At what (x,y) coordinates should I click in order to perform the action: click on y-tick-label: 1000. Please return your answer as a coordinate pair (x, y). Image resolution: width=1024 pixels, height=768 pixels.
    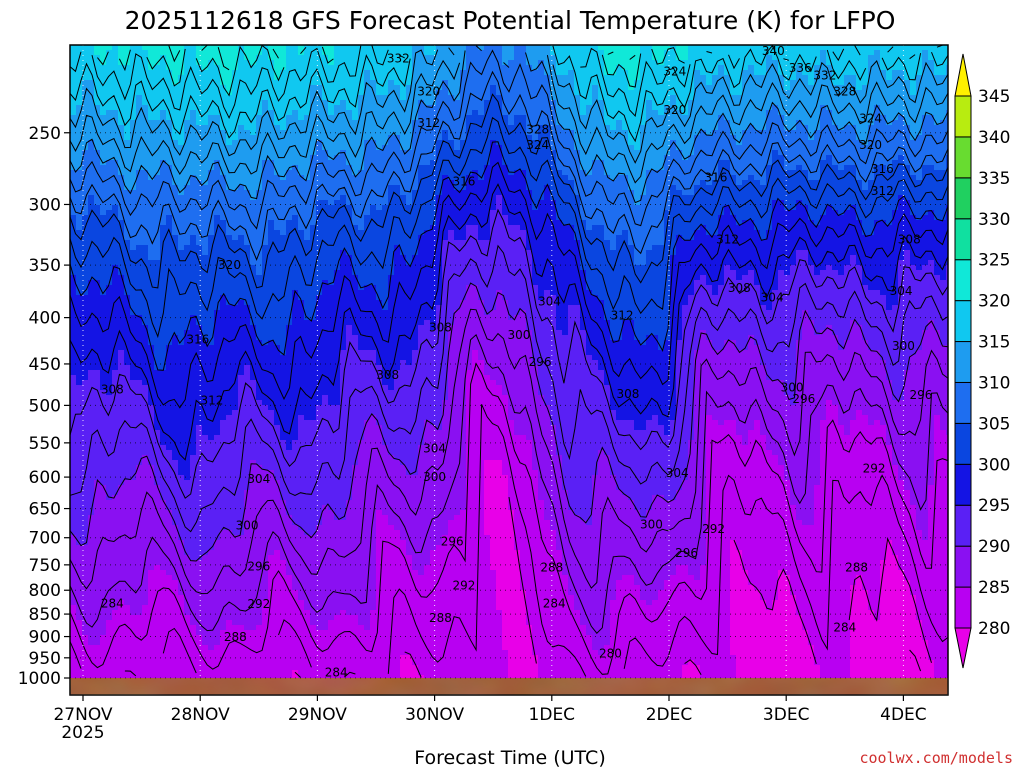
    Looking at the image, I should click on (39, 679).